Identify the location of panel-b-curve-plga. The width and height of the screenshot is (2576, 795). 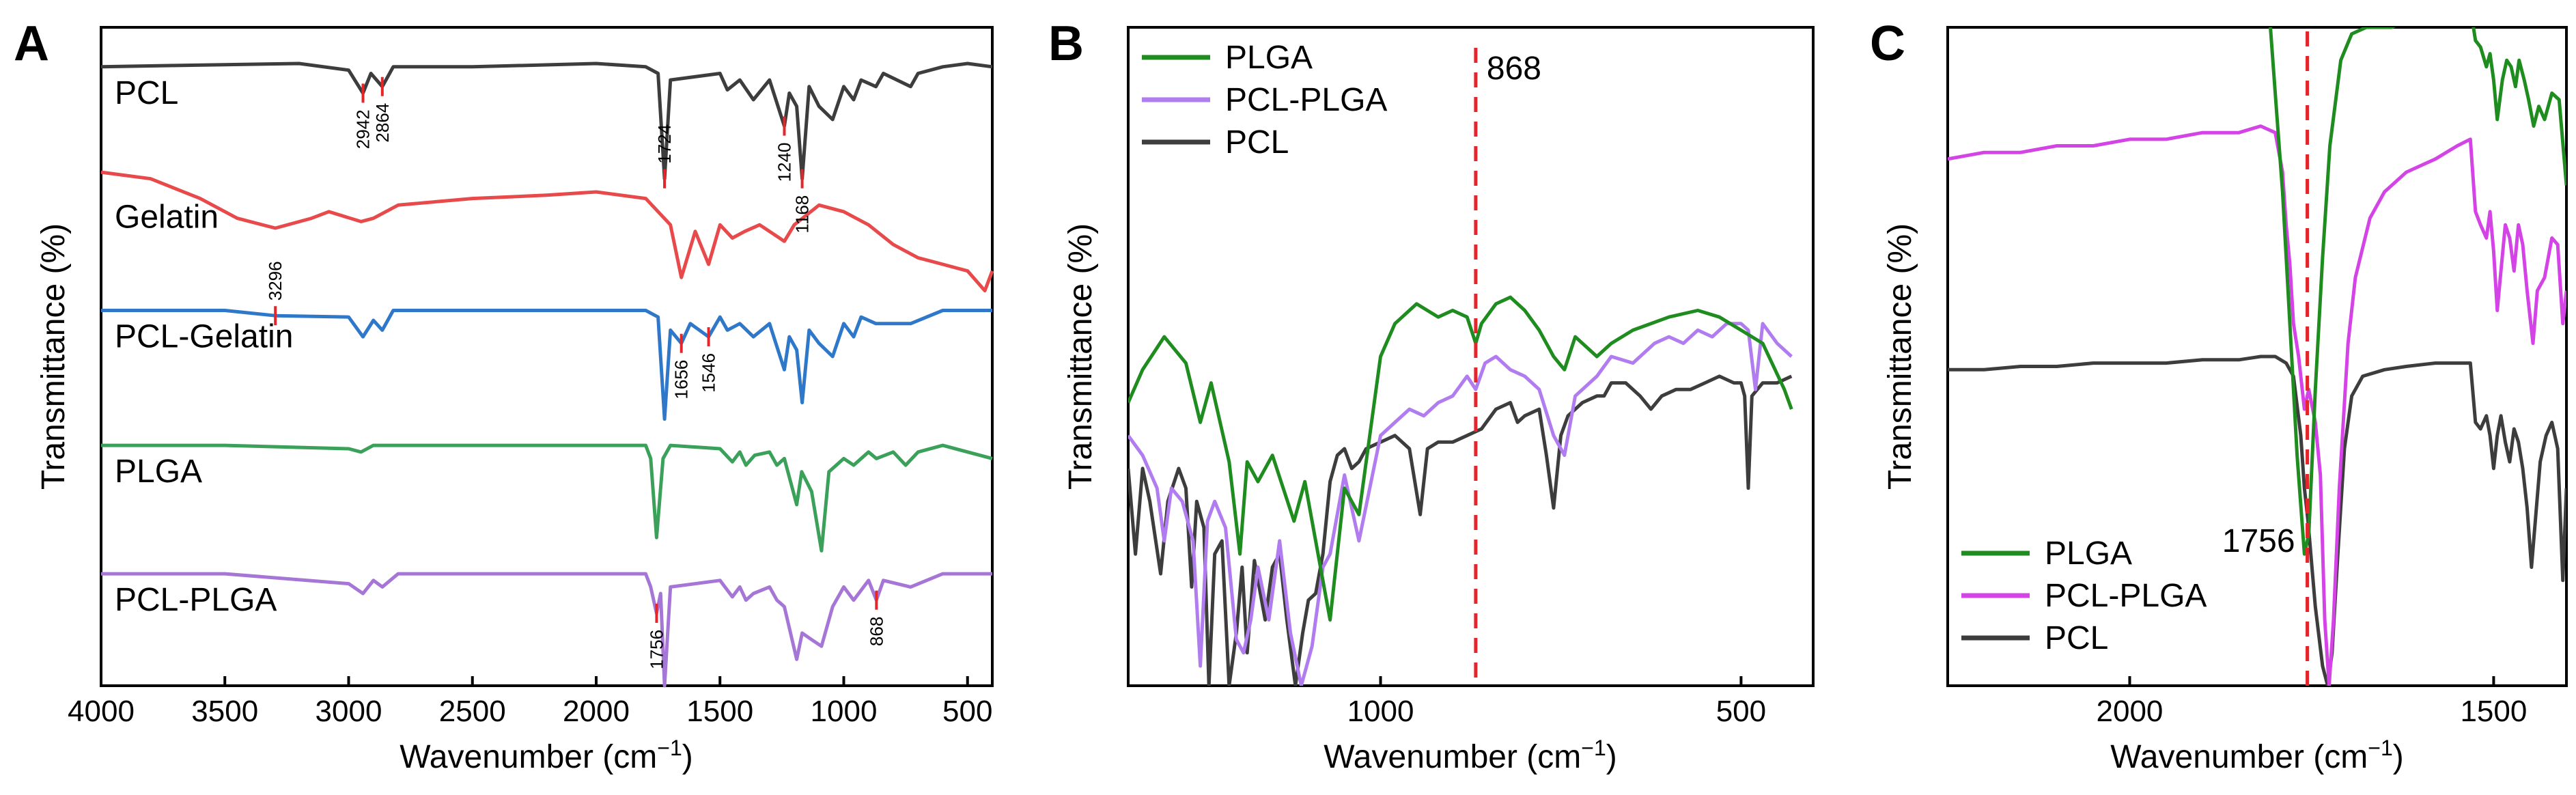
(1461, 458).